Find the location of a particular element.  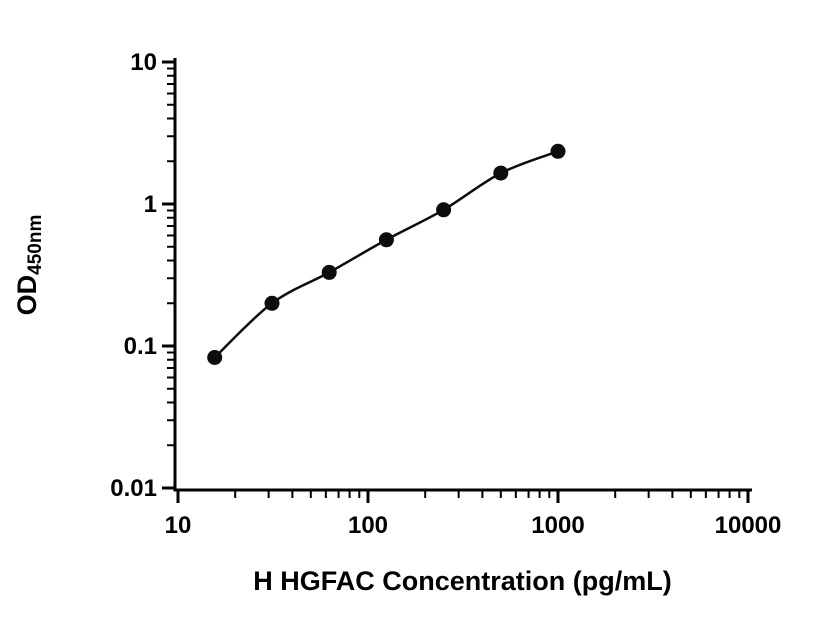

y-tick-label: 10 is located at coordinates (143, 62).